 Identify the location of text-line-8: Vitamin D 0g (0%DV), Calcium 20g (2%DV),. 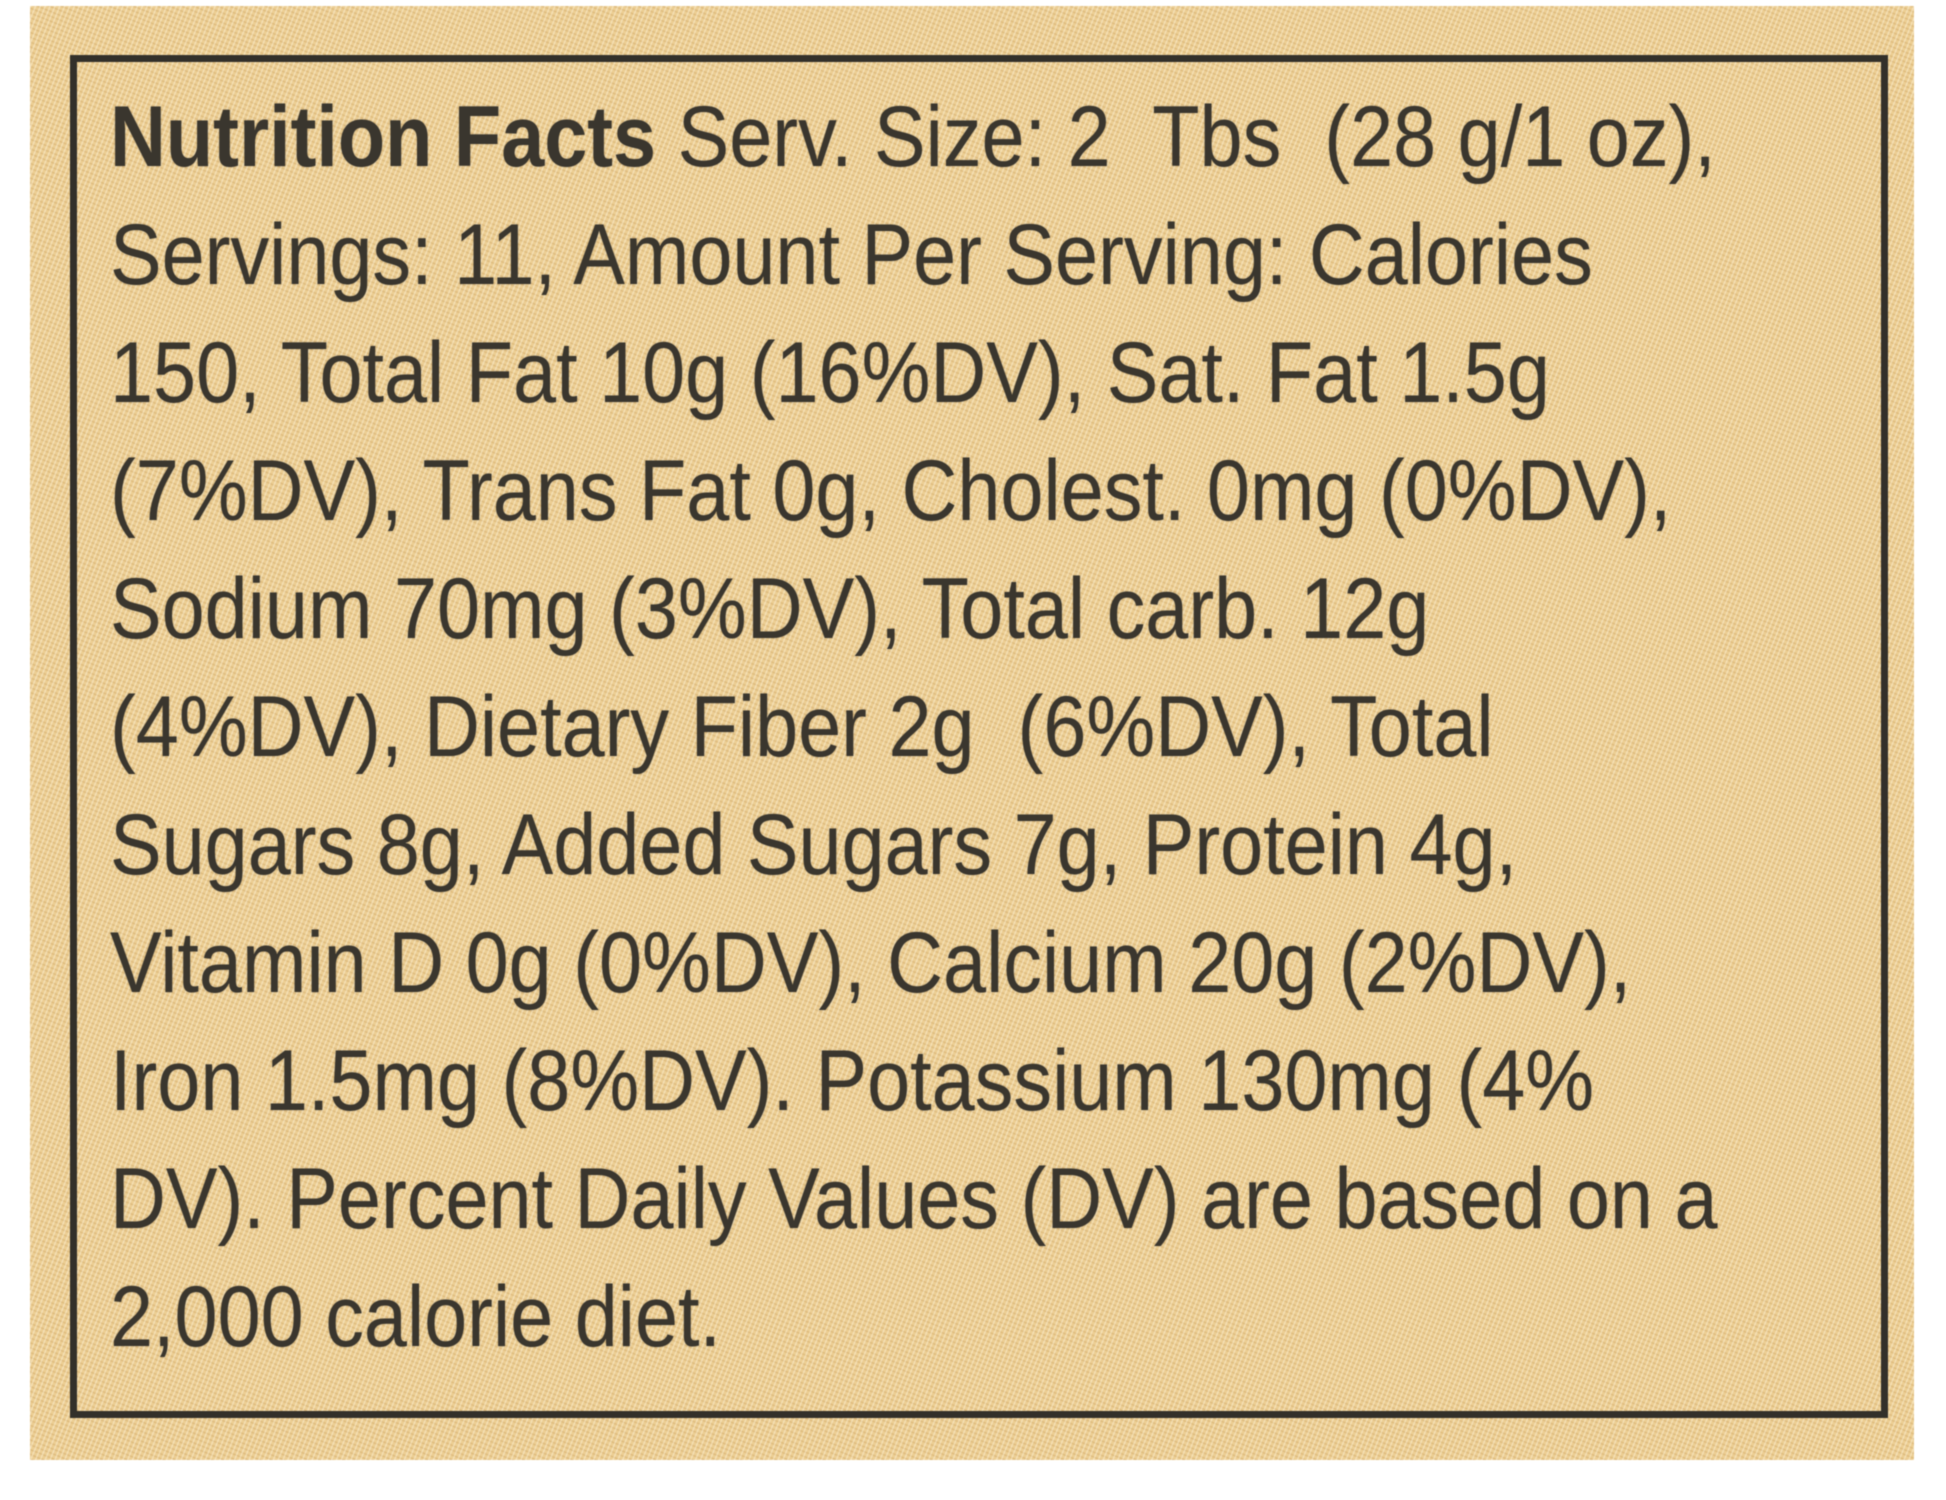
(871, 963).